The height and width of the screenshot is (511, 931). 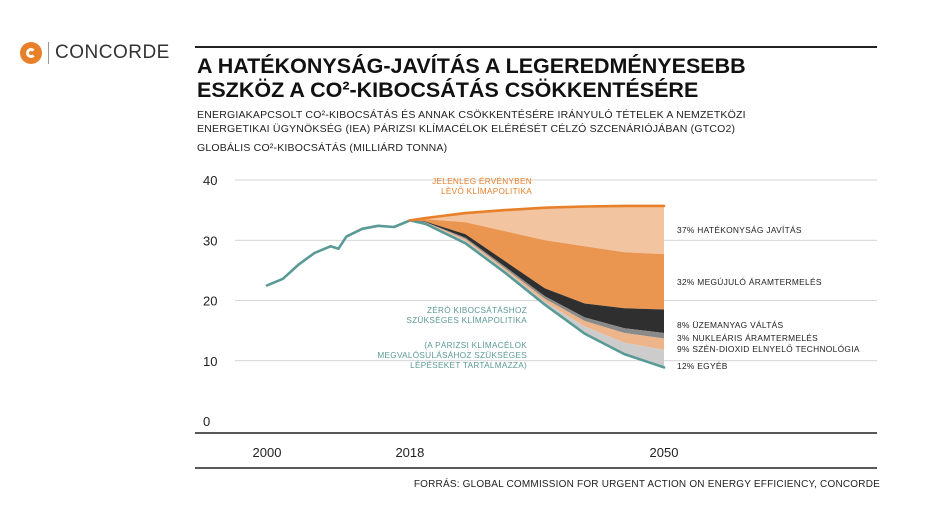 What do you see at coordinates (730, 325) in the screenshot?
I see `band-label-3: 8% ÜZEMANYAG VÁLTÁS` at bounding box center [730, 325].